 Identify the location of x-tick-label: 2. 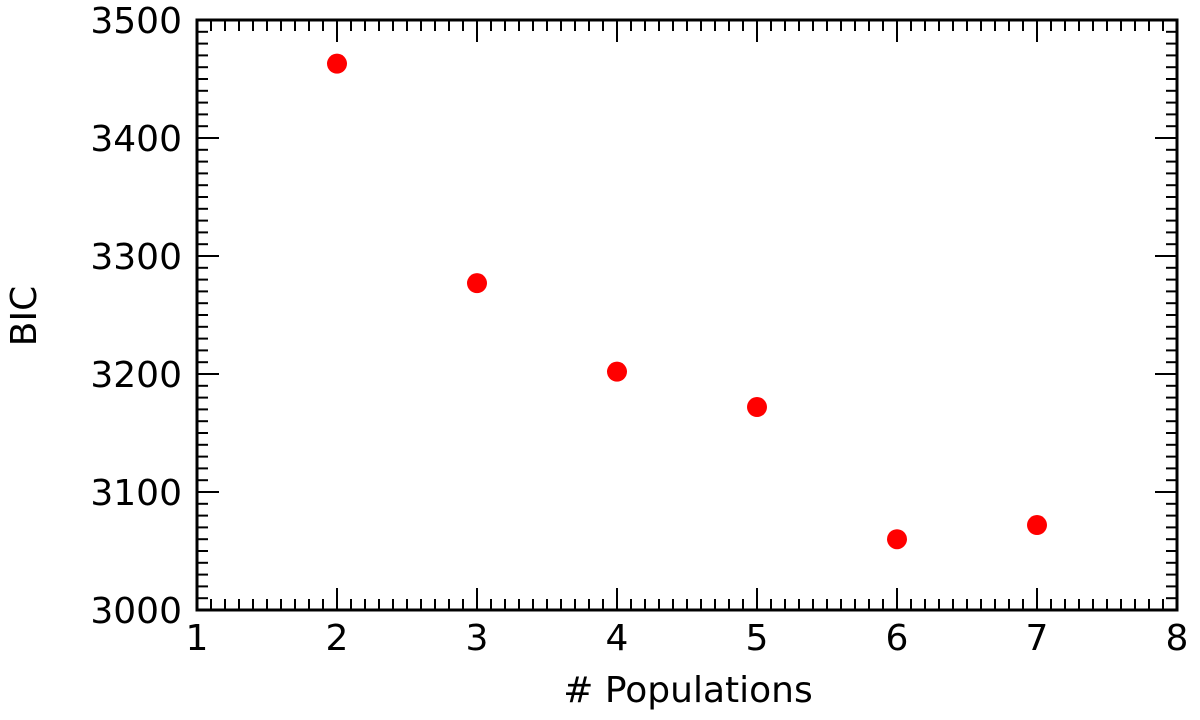
(337, 638).